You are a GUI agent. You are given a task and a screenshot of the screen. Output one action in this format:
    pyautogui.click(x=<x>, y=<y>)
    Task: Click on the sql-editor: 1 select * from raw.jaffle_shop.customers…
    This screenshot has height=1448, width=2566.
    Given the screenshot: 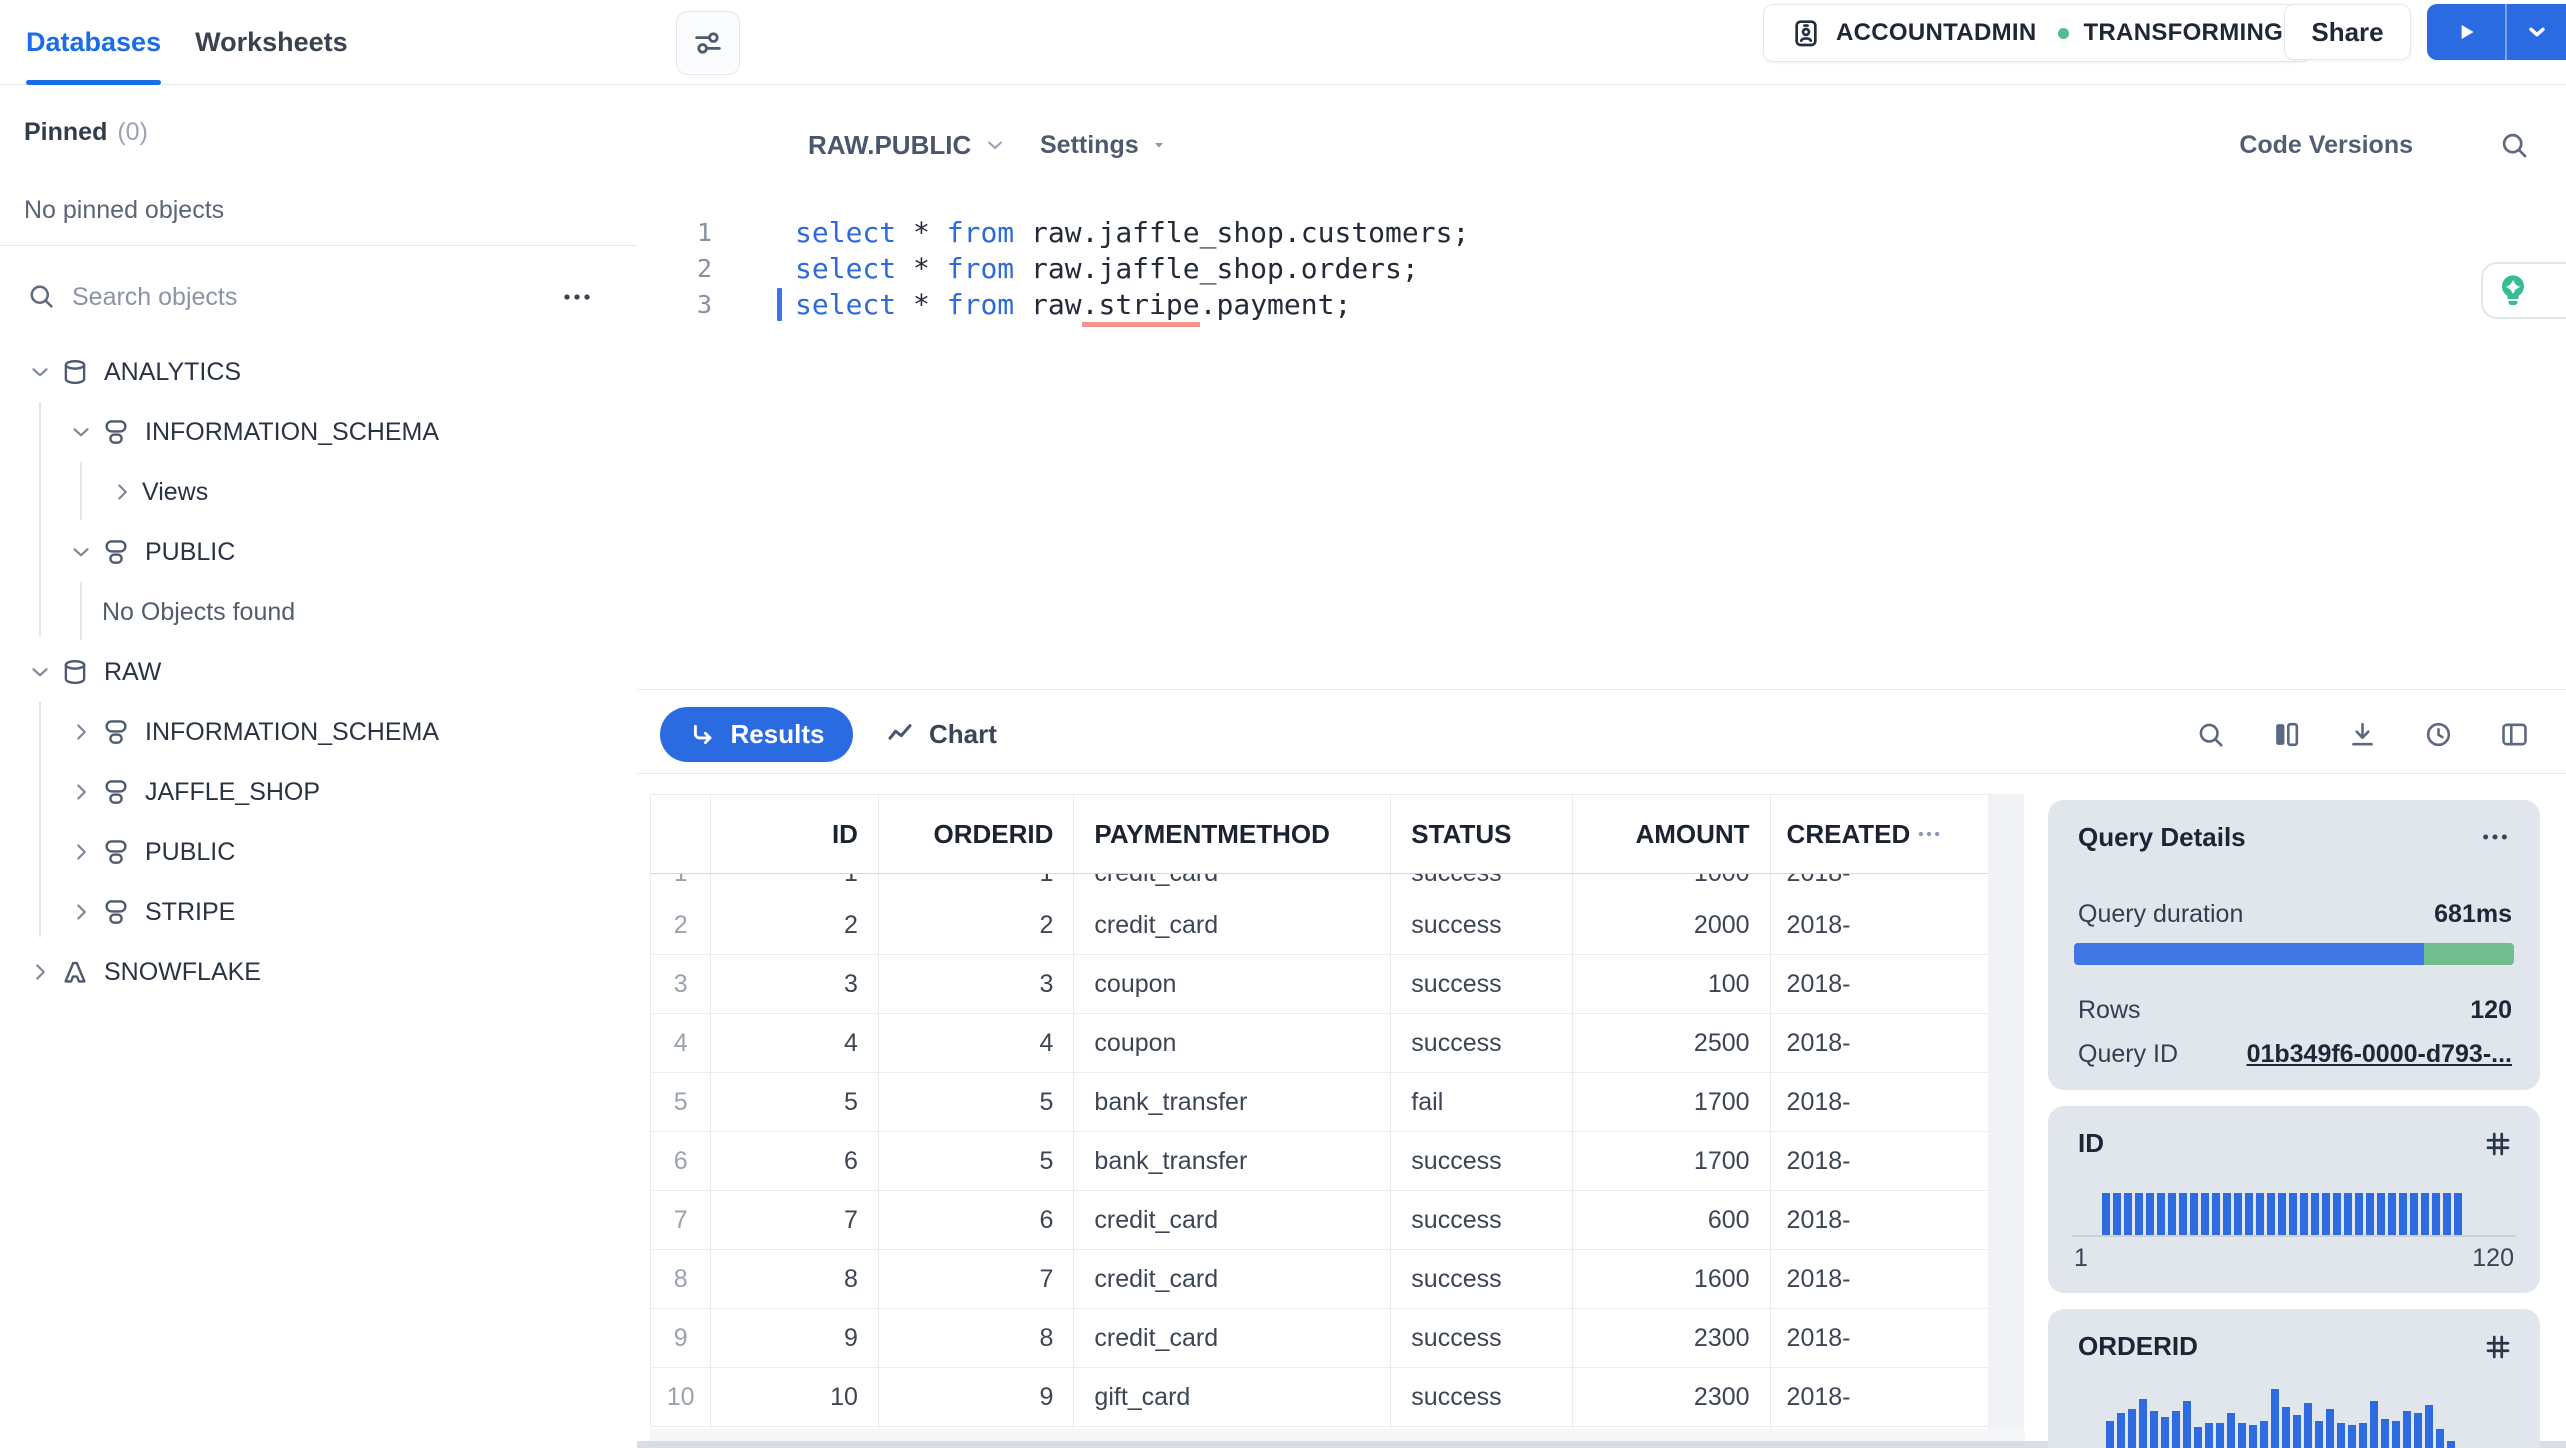 What is the action you would take?
    pyautogui.click(x=1556, y=271)
    